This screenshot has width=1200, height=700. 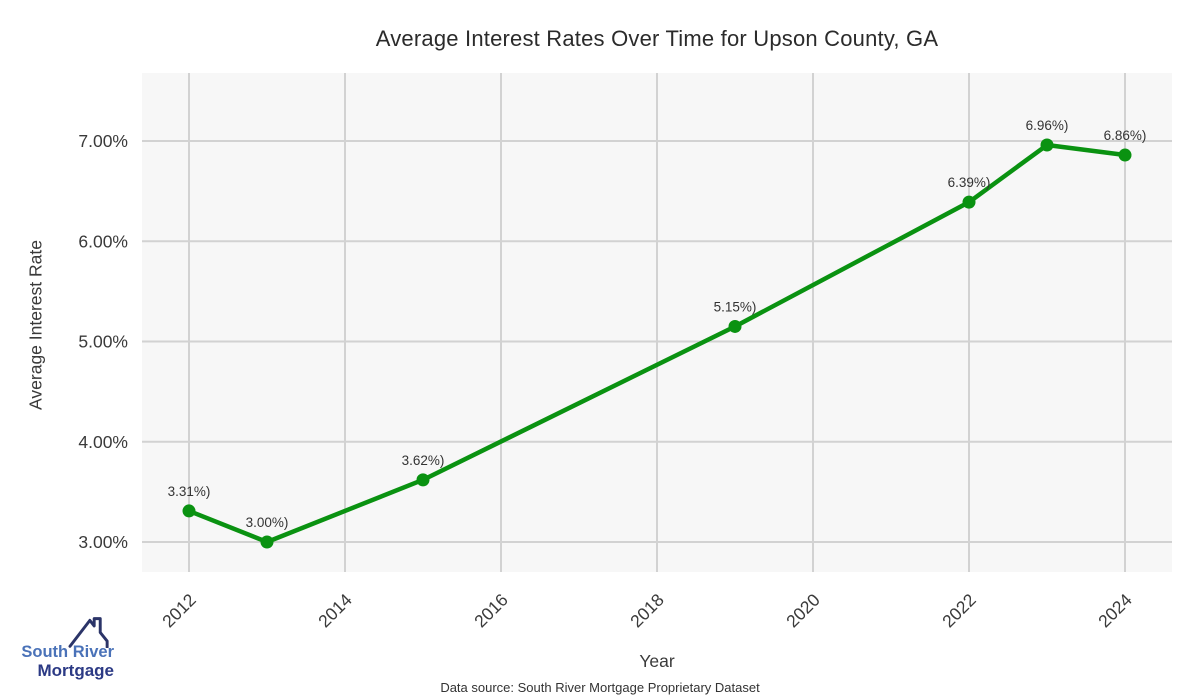 What do you see at coordinates (423, 460) in the screenshot?
I see `data-point-label: 3.62%)` at bounding box center [423, 460].